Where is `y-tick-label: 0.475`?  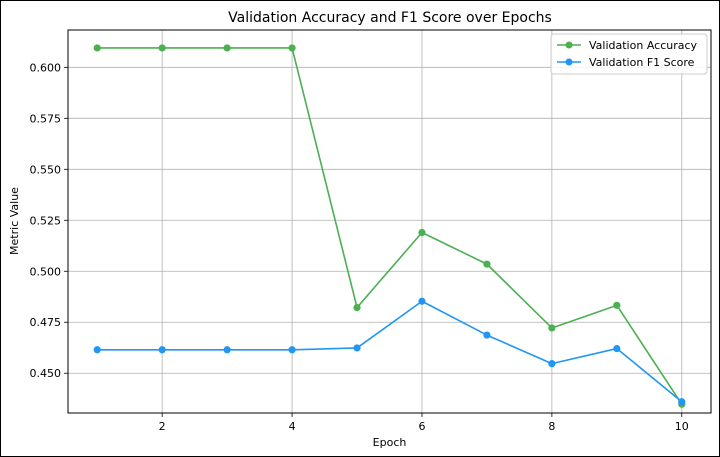
y-tick-label: 0.475 is located at coordinates (46, 322).